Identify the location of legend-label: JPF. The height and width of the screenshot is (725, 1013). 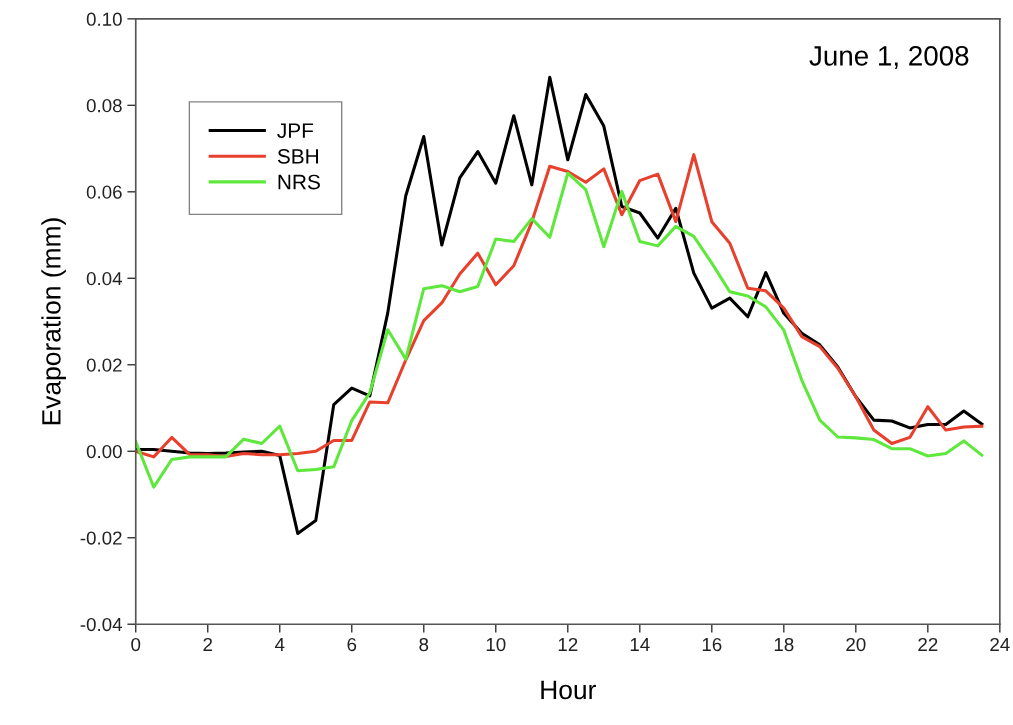
(295, 131).